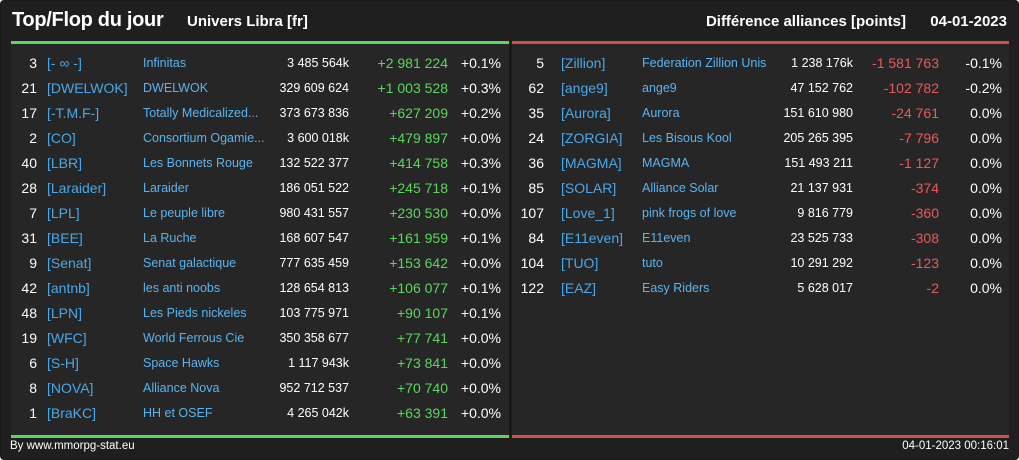 The height and width of the screenshot is (460, 1019). I want to click on alliance-row: 104 [TUO] tuto 10 291 292 -123 0.0%, so click(760, 263).